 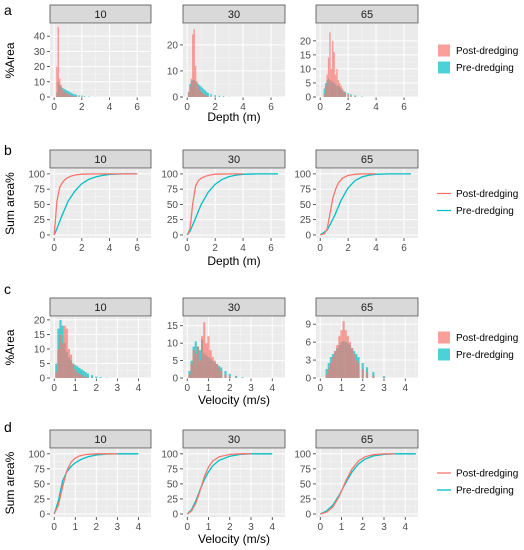 I want to click on x-axis-title: Depth (m), so click(x=233, y=117).